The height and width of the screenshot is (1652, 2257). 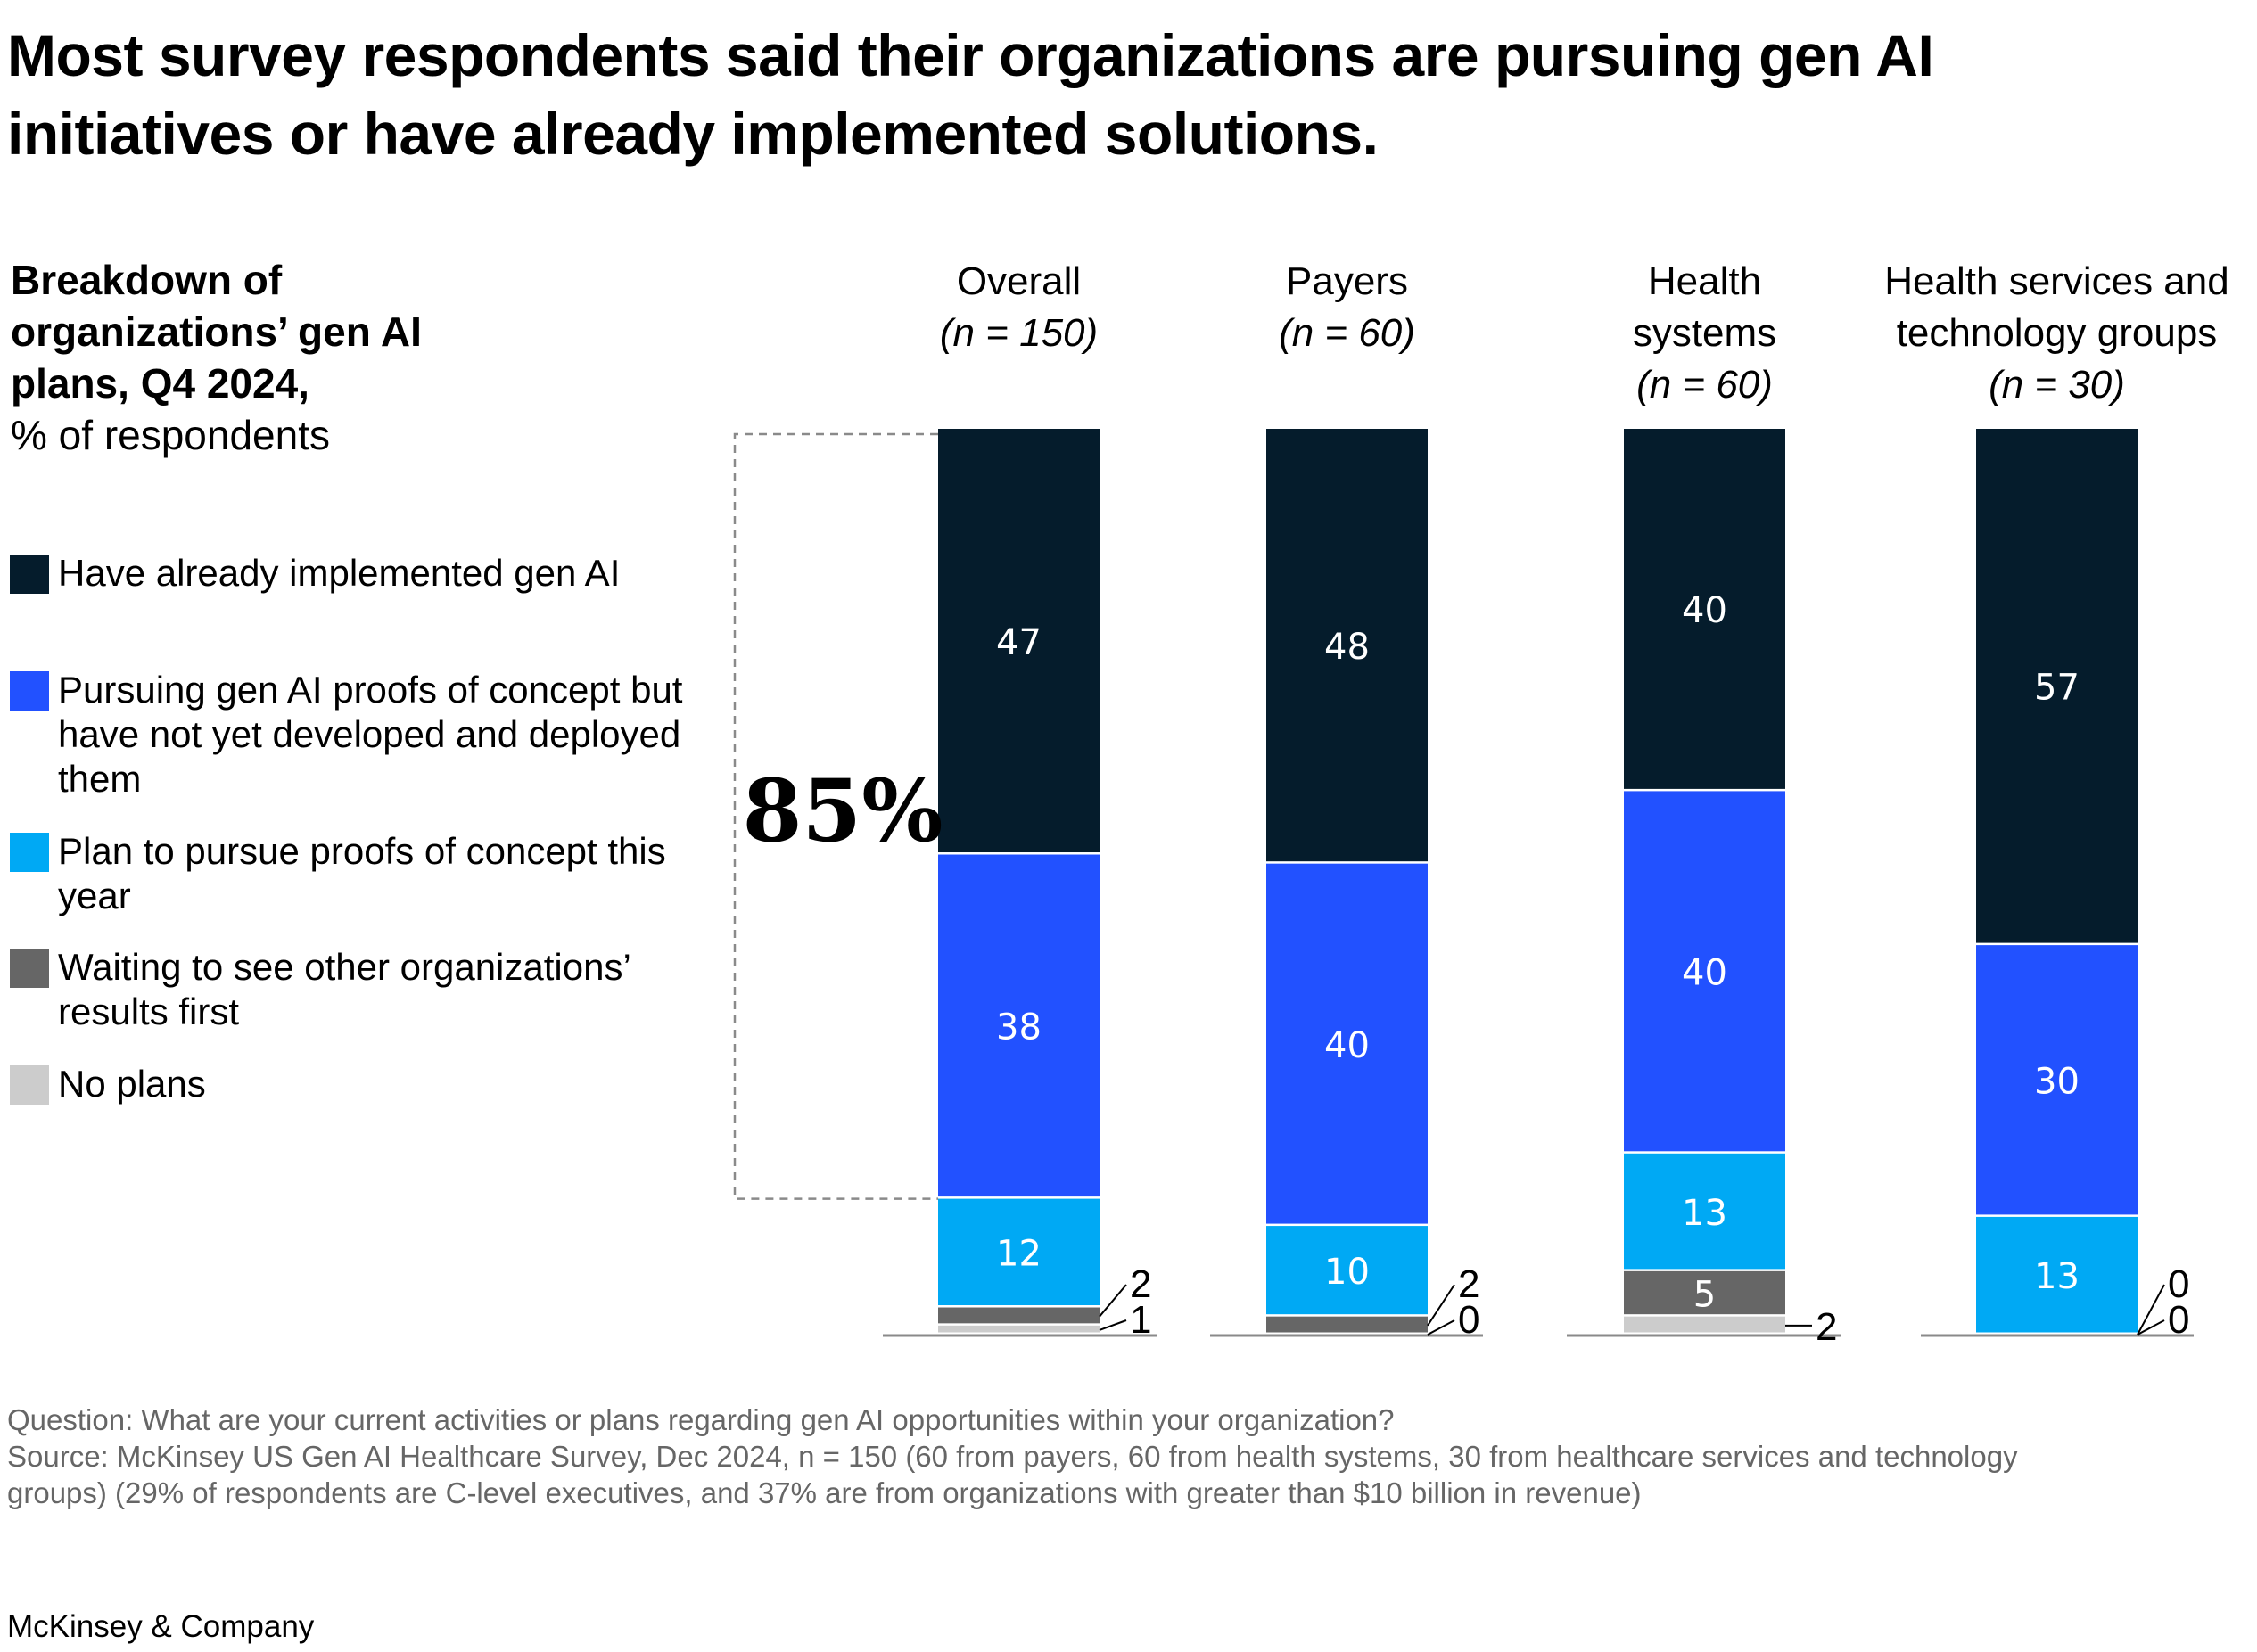 I want to click on data-label: 5, so click(x=1704, y=1294).